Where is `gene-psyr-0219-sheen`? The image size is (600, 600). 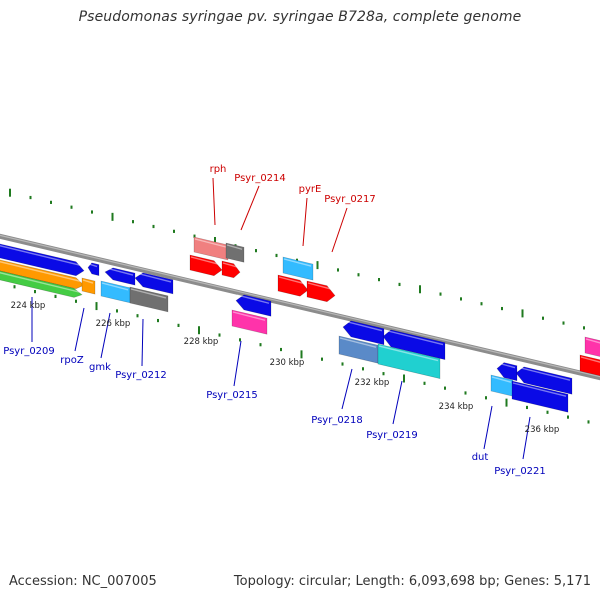
gene-psyr-0219-sheen is located at coordinates (408, 353).